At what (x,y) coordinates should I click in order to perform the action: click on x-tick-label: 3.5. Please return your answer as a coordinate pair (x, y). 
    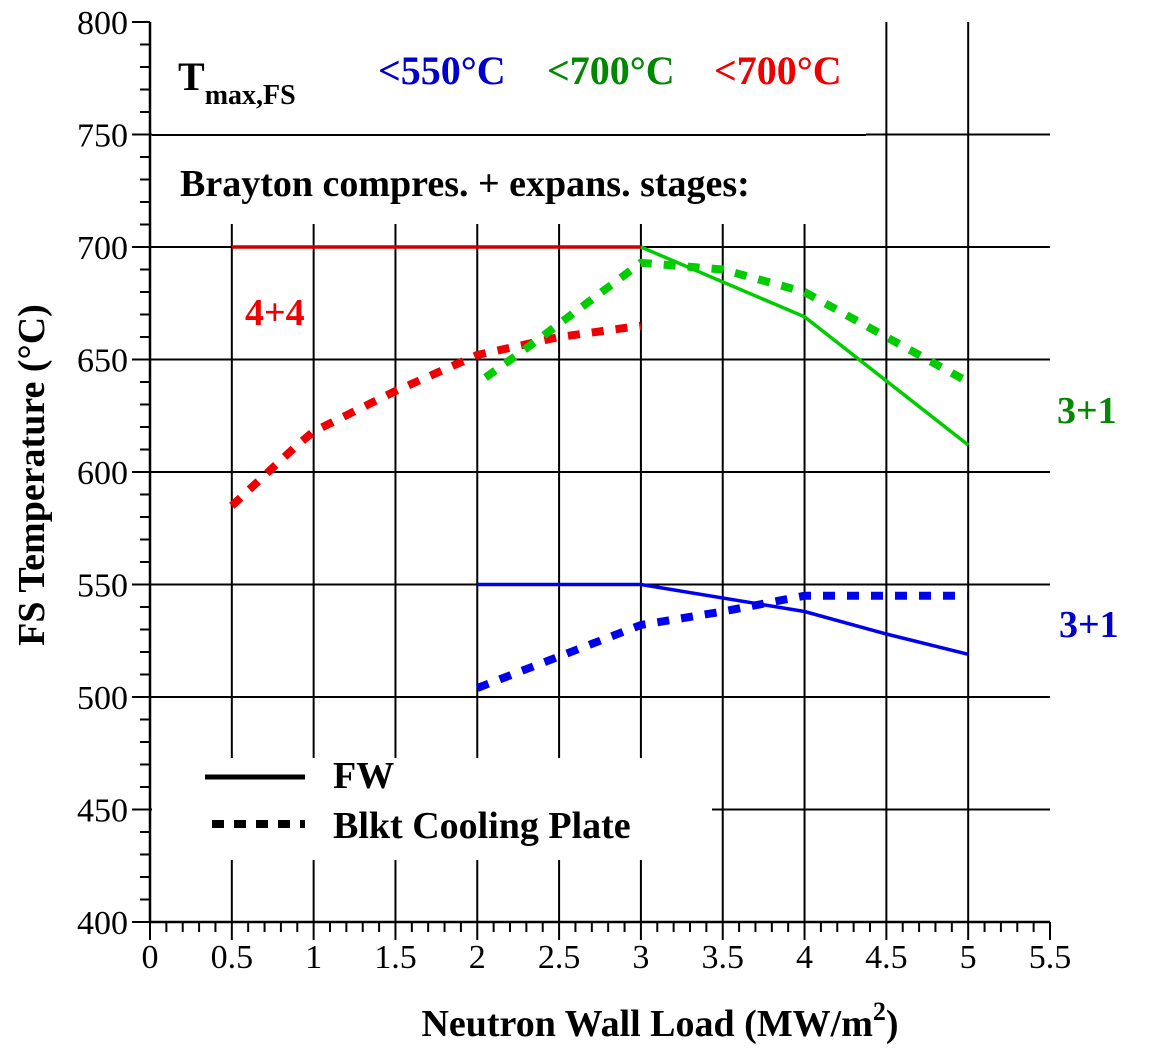
    Looking at the image, I should click on (722, 957).